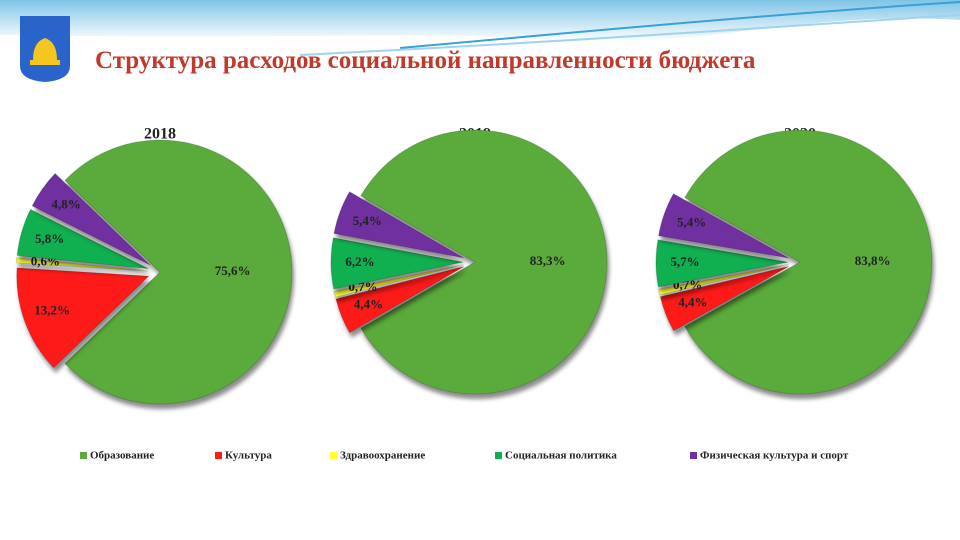  Describe the element at coordinates (122, 456) in the screenshot. I see `legend-label: Образование` at that location.